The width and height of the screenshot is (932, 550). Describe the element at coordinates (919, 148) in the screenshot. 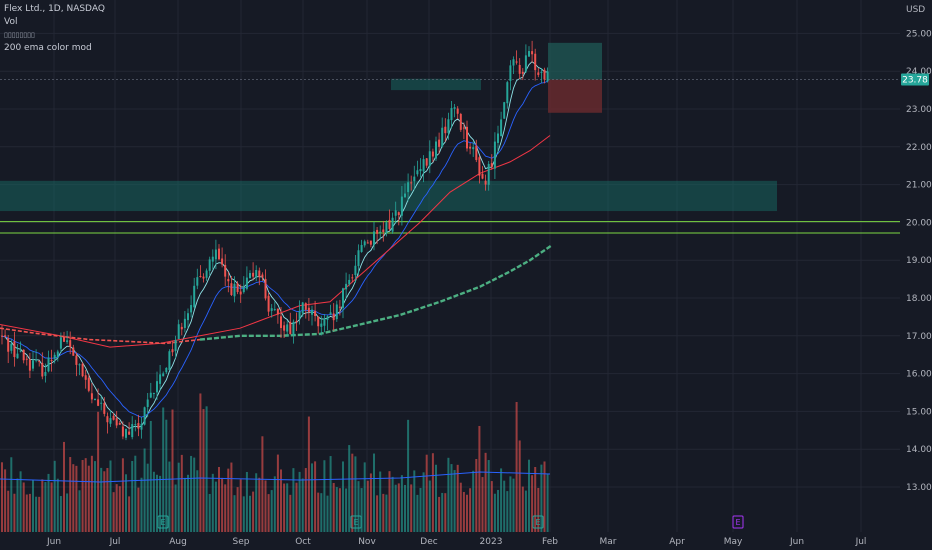

I see `price-tick: 22.00` at that location.